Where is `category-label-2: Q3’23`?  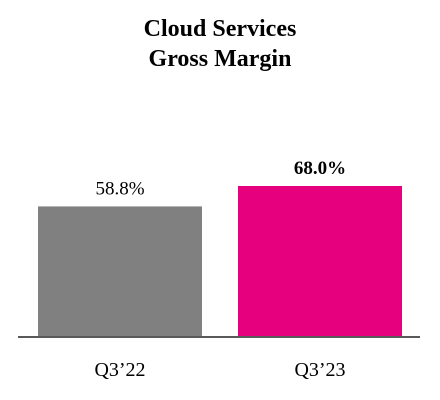 category-label-2: Q3’23 is located at coordinates (319, 370).